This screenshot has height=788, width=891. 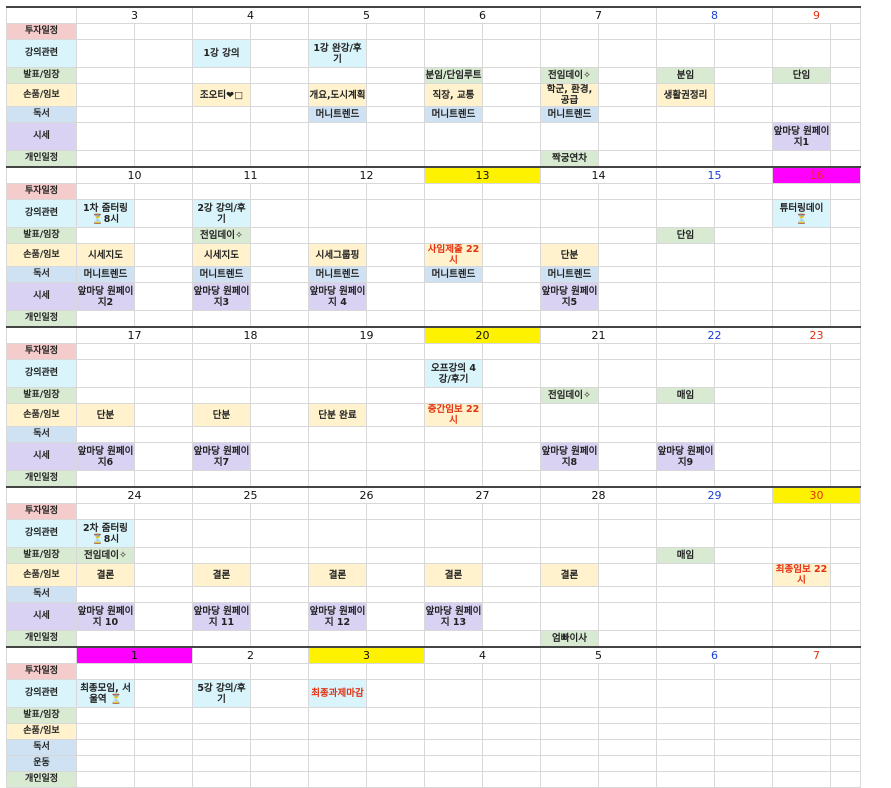 What do you see at coordinates (134, 495) in the screenshot?
I see `date-cell: 24` at bounding box center [134, 495].